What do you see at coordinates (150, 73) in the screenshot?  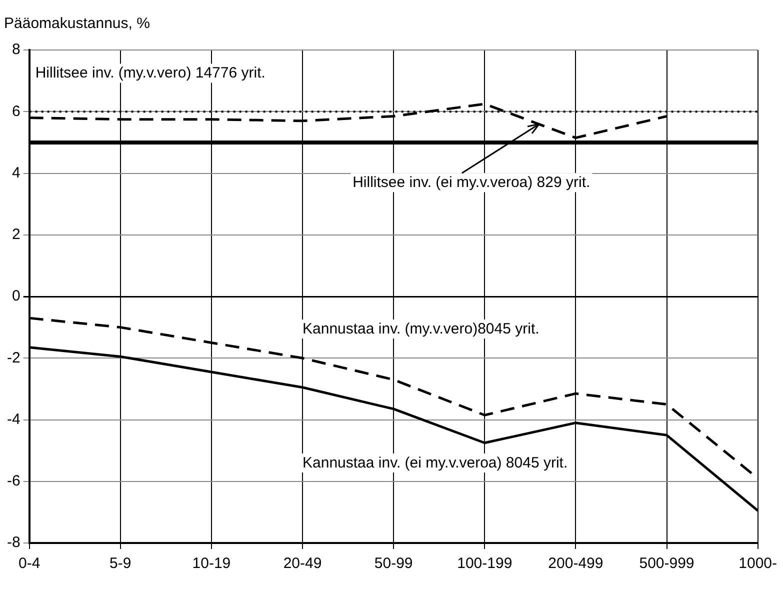 I see `series-label: Hillitsee inv. (my.v.vero) 14776 yrit.` at bounding box center [150, 73].